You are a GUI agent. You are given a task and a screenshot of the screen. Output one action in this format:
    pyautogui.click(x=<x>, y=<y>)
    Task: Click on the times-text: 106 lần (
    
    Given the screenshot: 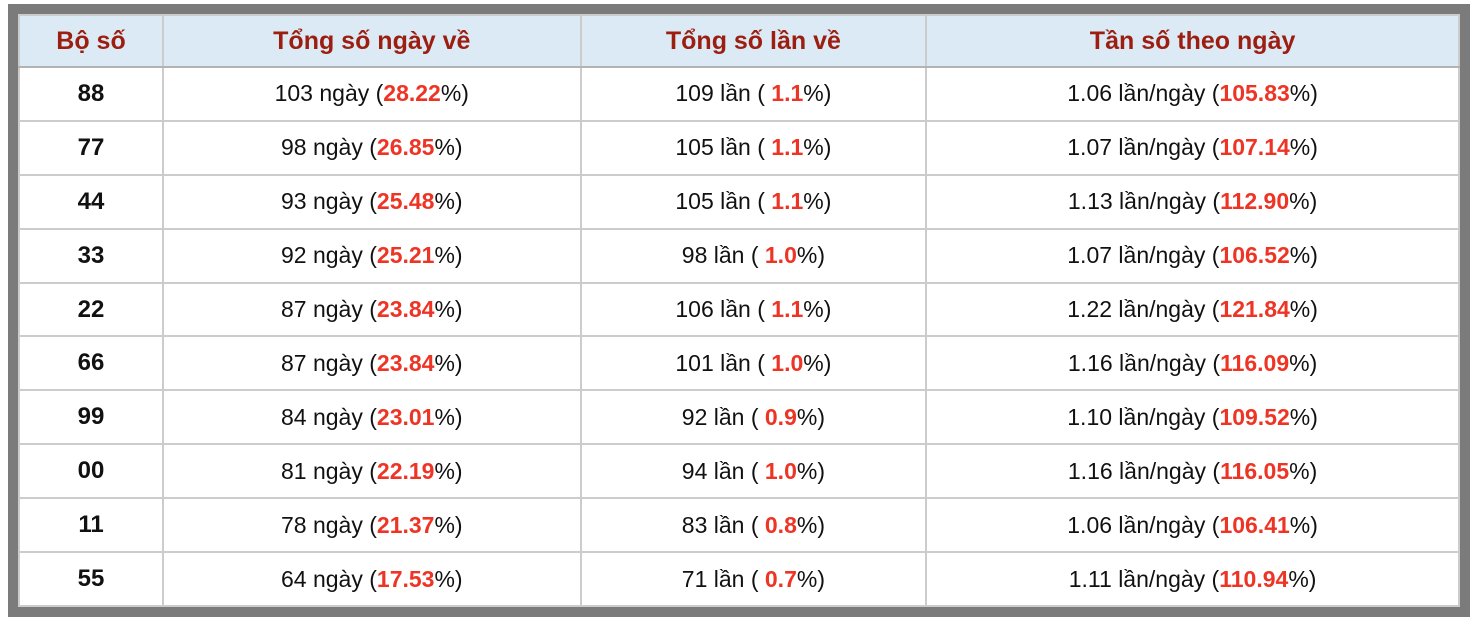 What is the action you would take?
    pyautogui.click(x=723, y=309)
    